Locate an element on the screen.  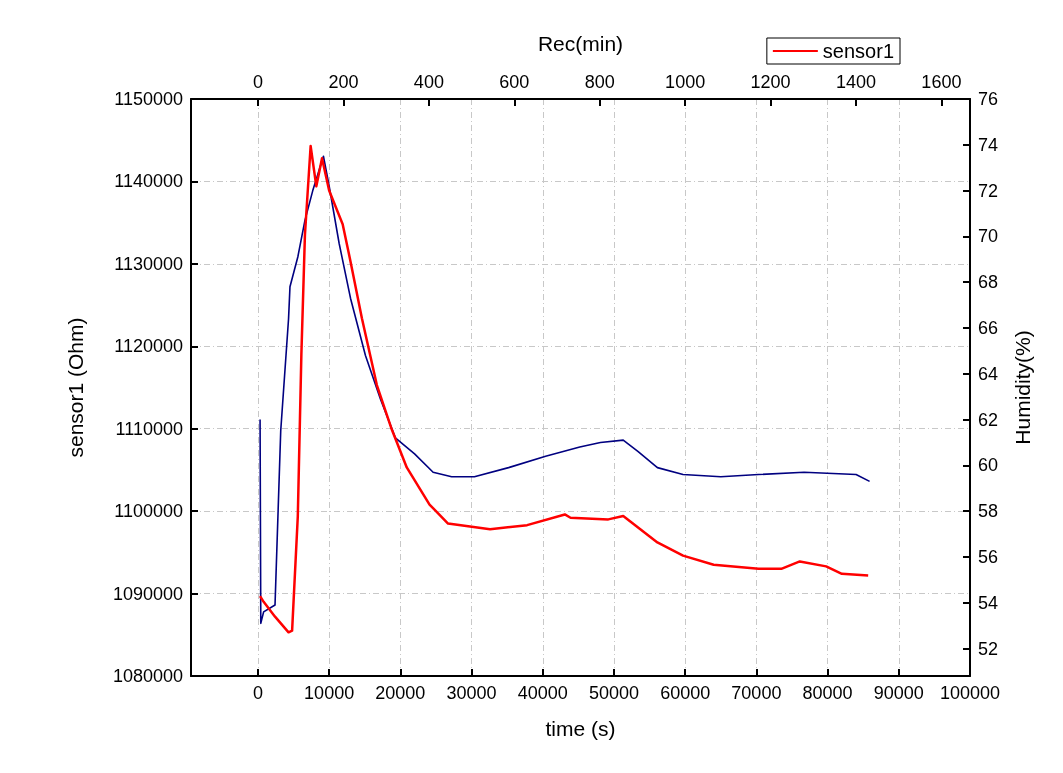
x2-tick-label: 1400 is located at coordinates (855, 82).